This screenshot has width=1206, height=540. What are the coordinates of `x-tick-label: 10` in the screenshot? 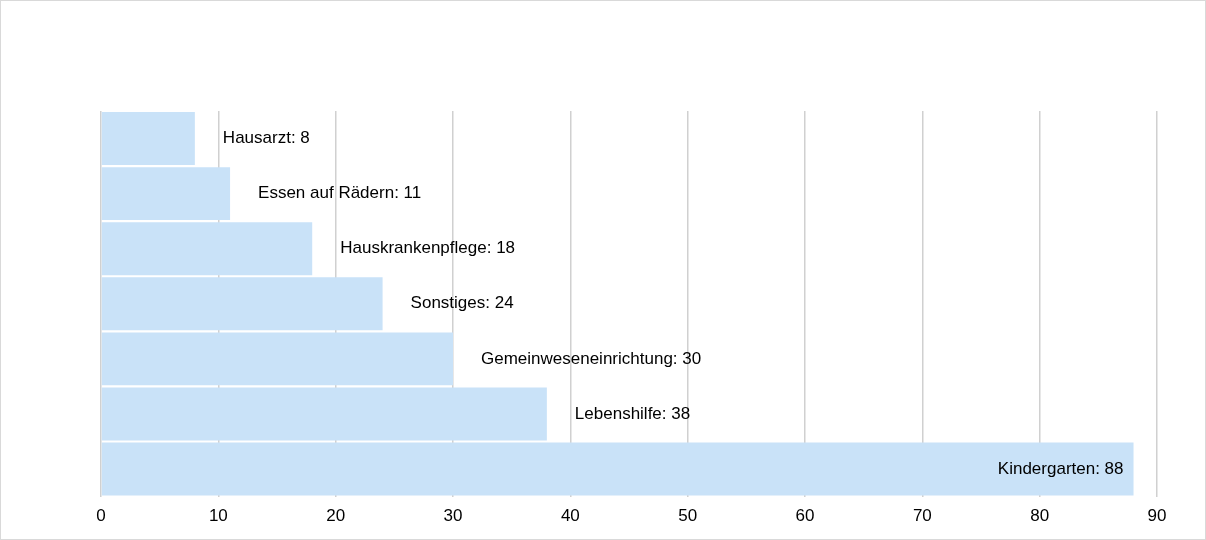 It's located at (218, 516).